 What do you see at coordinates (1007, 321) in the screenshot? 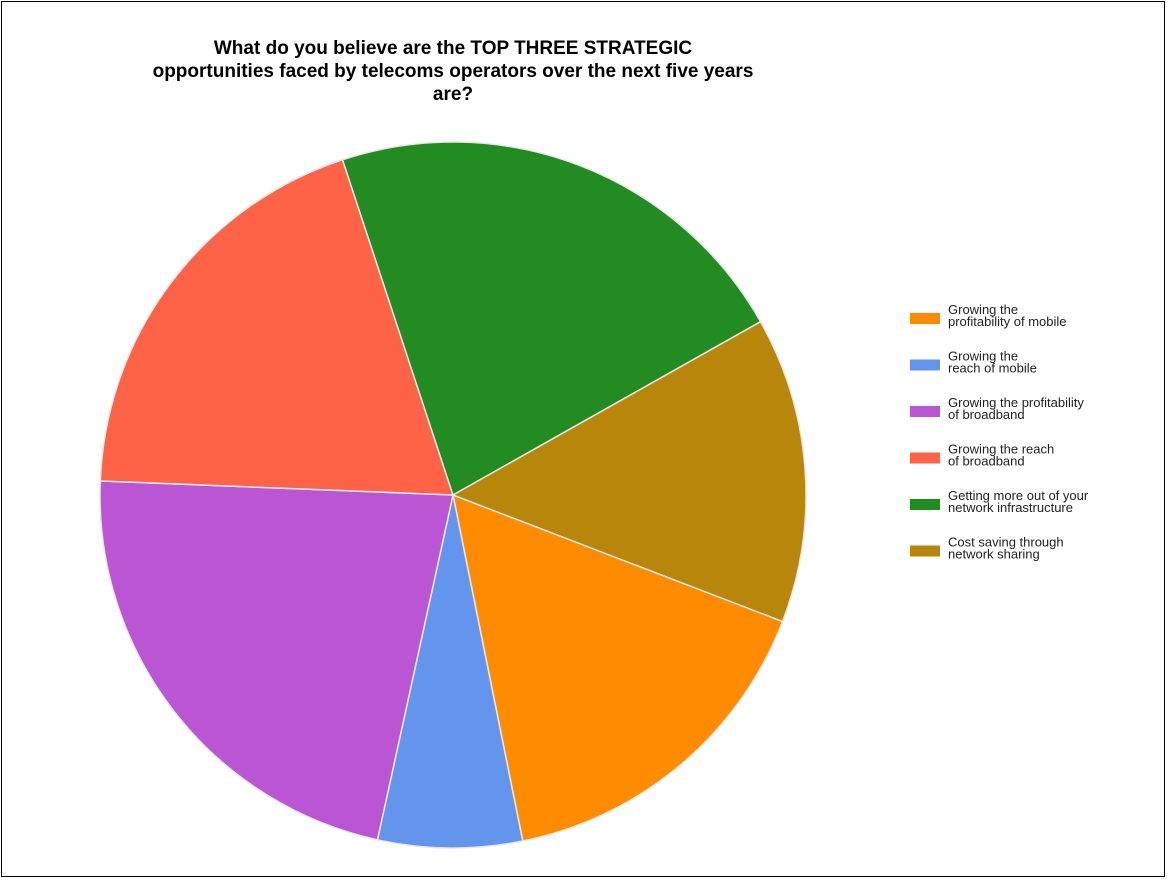
I see `legend-label: profitability of mobile` at bounding box center [1007, 321].